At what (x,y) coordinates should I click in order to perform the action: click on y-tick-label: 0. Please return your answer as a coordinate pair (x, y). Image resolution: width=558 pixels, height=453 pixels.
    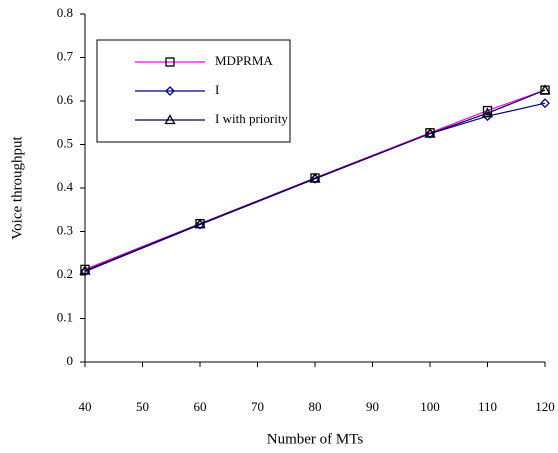
    Looking at the image, I should click on (70, 360).